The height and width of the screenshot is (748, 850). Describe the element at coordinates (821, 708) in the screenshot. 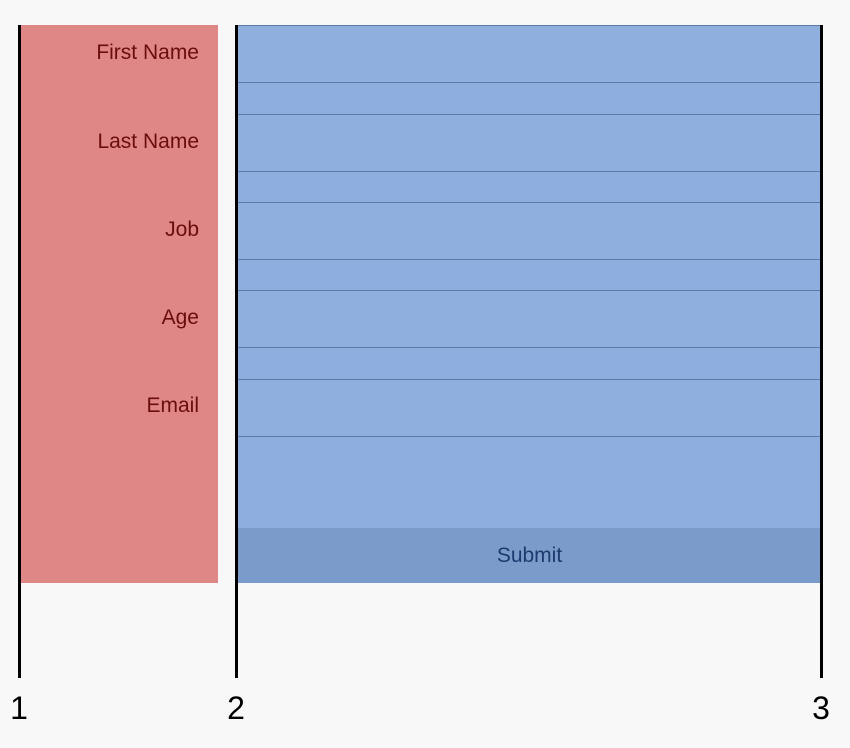

I see `grid-line-number-3: 3` at that location.